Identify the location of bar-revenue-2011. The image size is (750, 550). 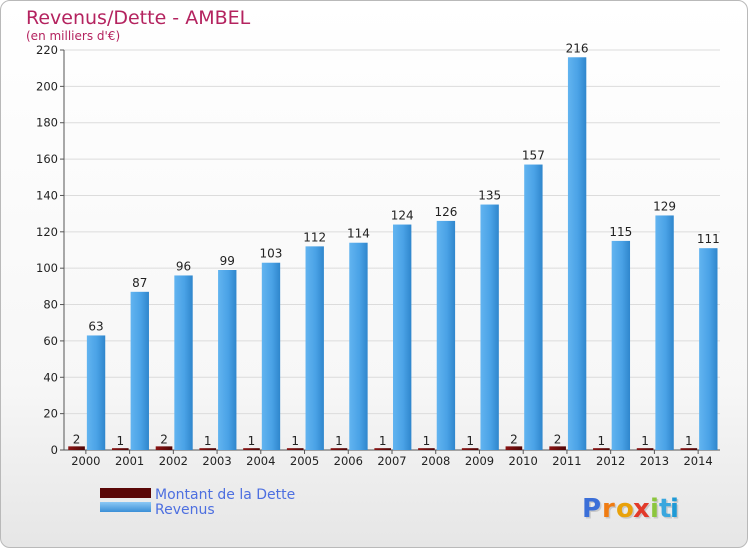
(577, 253).